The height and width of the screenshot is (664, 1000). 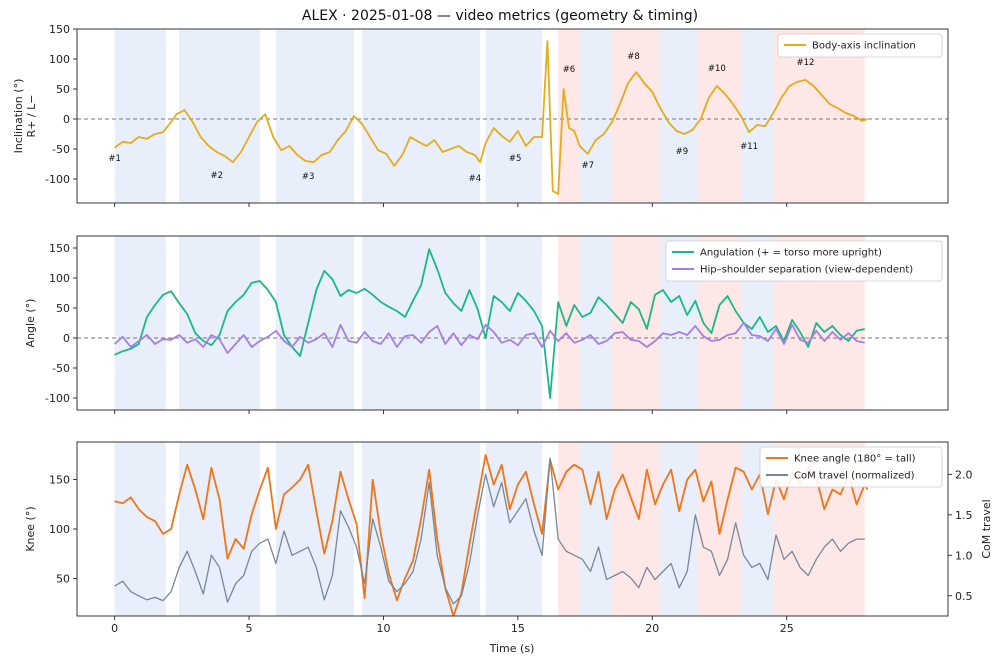 What do you see at coordinates (633, 57) in the screenshot?
I see `segment-label-8: #8` at bounding box center [633, 57].